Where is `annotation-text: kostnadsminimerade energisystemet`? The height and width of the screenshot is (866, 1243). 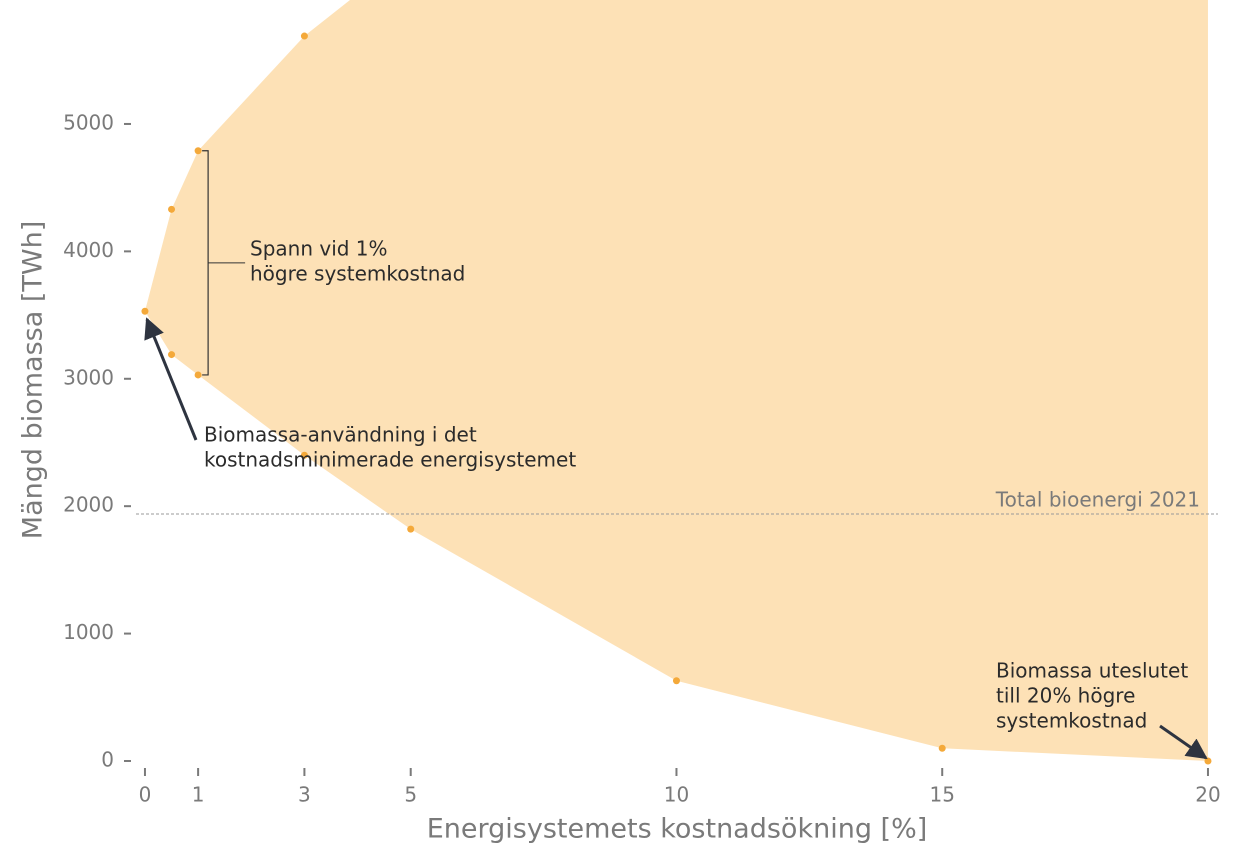
annotation-text: kostnadsminimerade energisystemet is located at coordinates (390, 460).